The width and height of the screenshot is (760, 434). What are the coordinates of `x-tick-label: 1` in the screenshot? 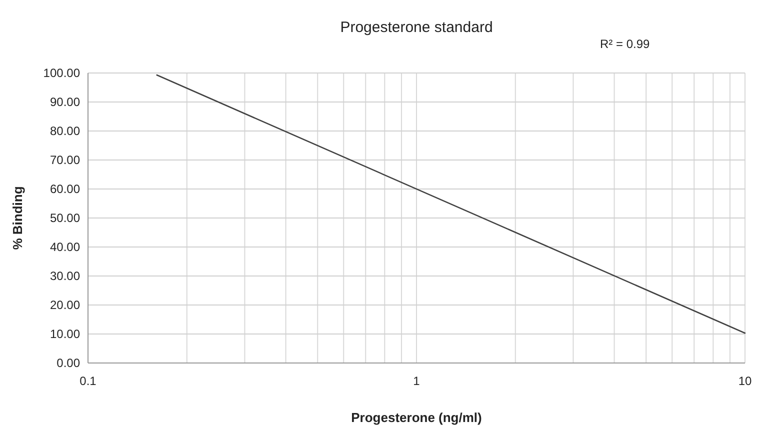 It's located at (416, 381).